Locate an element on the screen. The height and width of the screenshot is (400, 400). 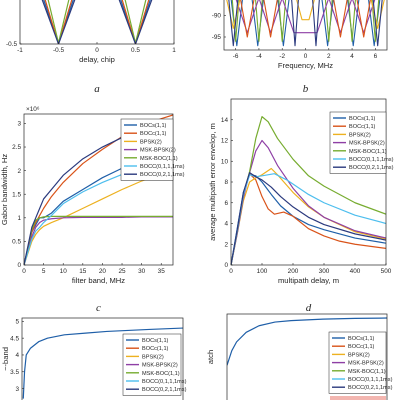
x-tick-label: -2 is located at coordinates (282, 56).